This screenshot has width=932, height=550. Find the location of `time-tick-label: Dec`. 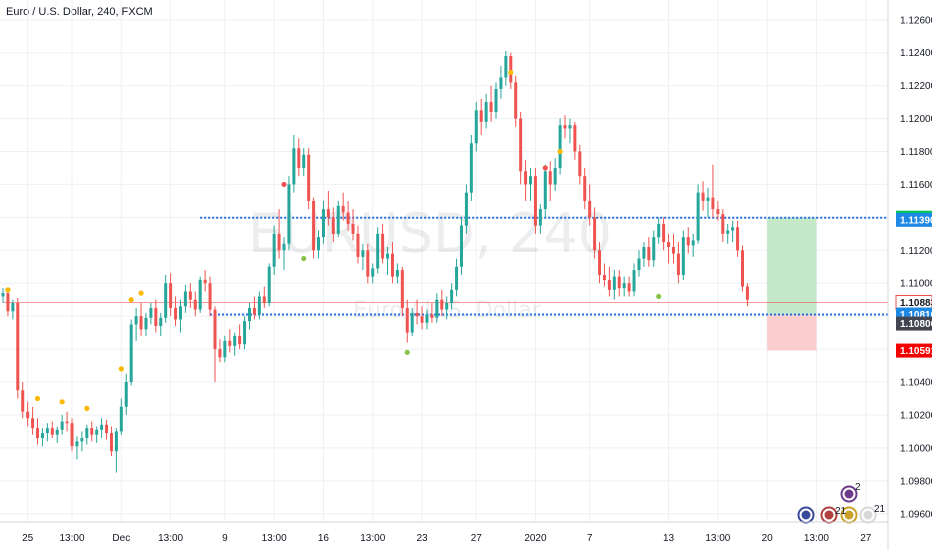

time-tick-label: Dec is located at coordinates (121, 538).